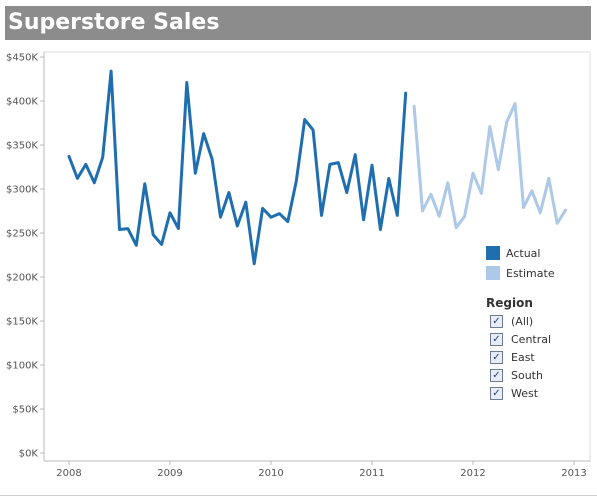 Image resolution: width=597 pixels, height=499 pixels. What do you see at coordinates (496, 357) in the screenshot?
I see `checkbox-east: ✓` at bounding box center [496, 357].